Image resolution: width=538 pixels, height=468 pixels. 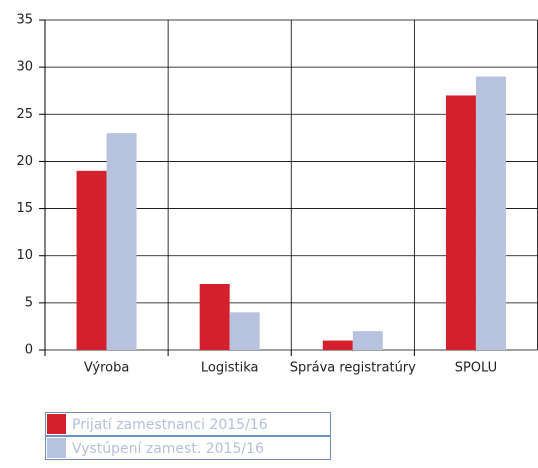 What do you see at coordinates (353, 368) in the screenshot?
I see `x-tick-label: Správa registratúry` at bounding box center [353, 368].